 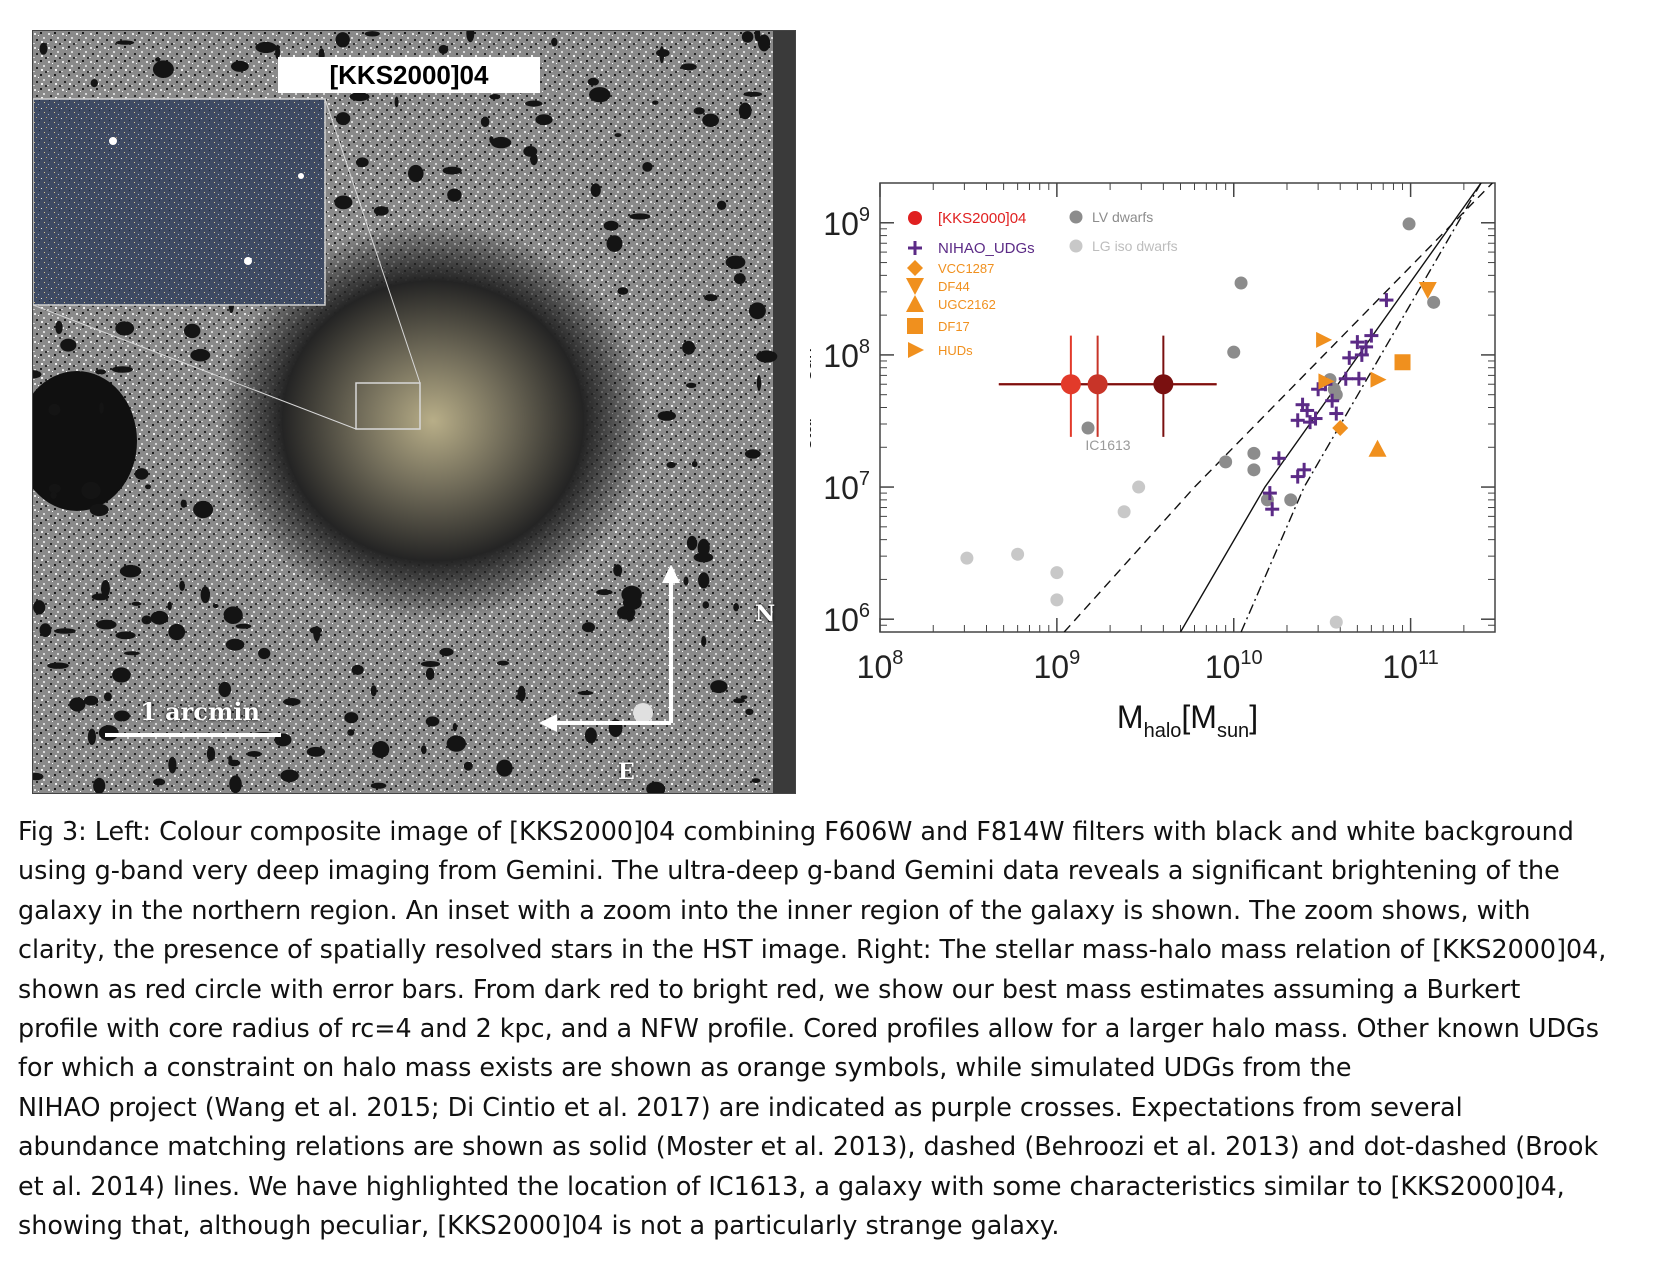 I want to click on point-vcc1287, so click(x=1340, y=427).